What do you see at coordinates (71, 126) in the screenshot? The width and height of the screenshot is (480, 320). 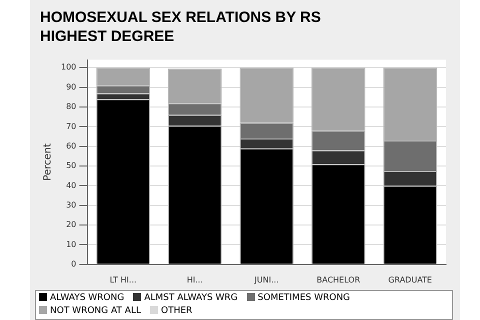 I see `y-tick-label: 70` at bounding box center [71, 126].